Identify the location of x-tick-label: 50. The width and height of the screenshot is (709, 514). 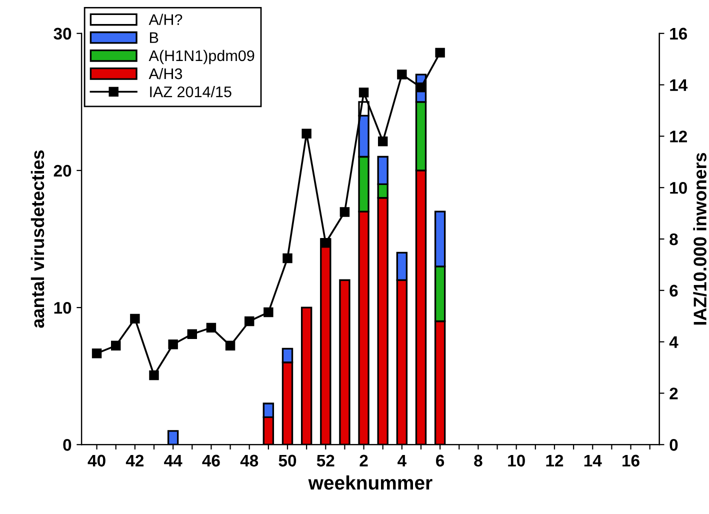
(287, 460).